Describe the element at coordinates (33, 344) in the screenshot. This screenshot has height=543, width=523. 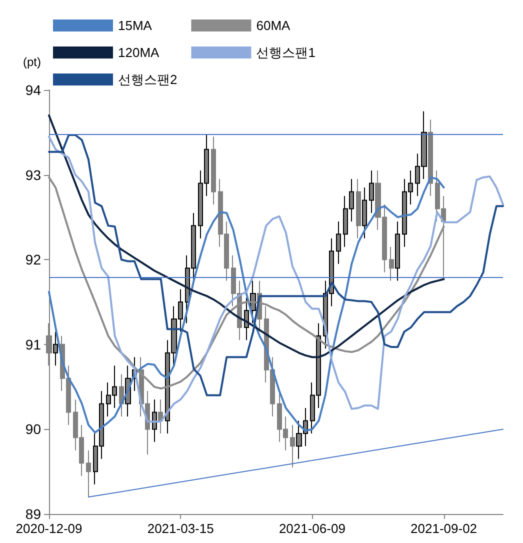
I see `y-tick-label: 91` at that location.